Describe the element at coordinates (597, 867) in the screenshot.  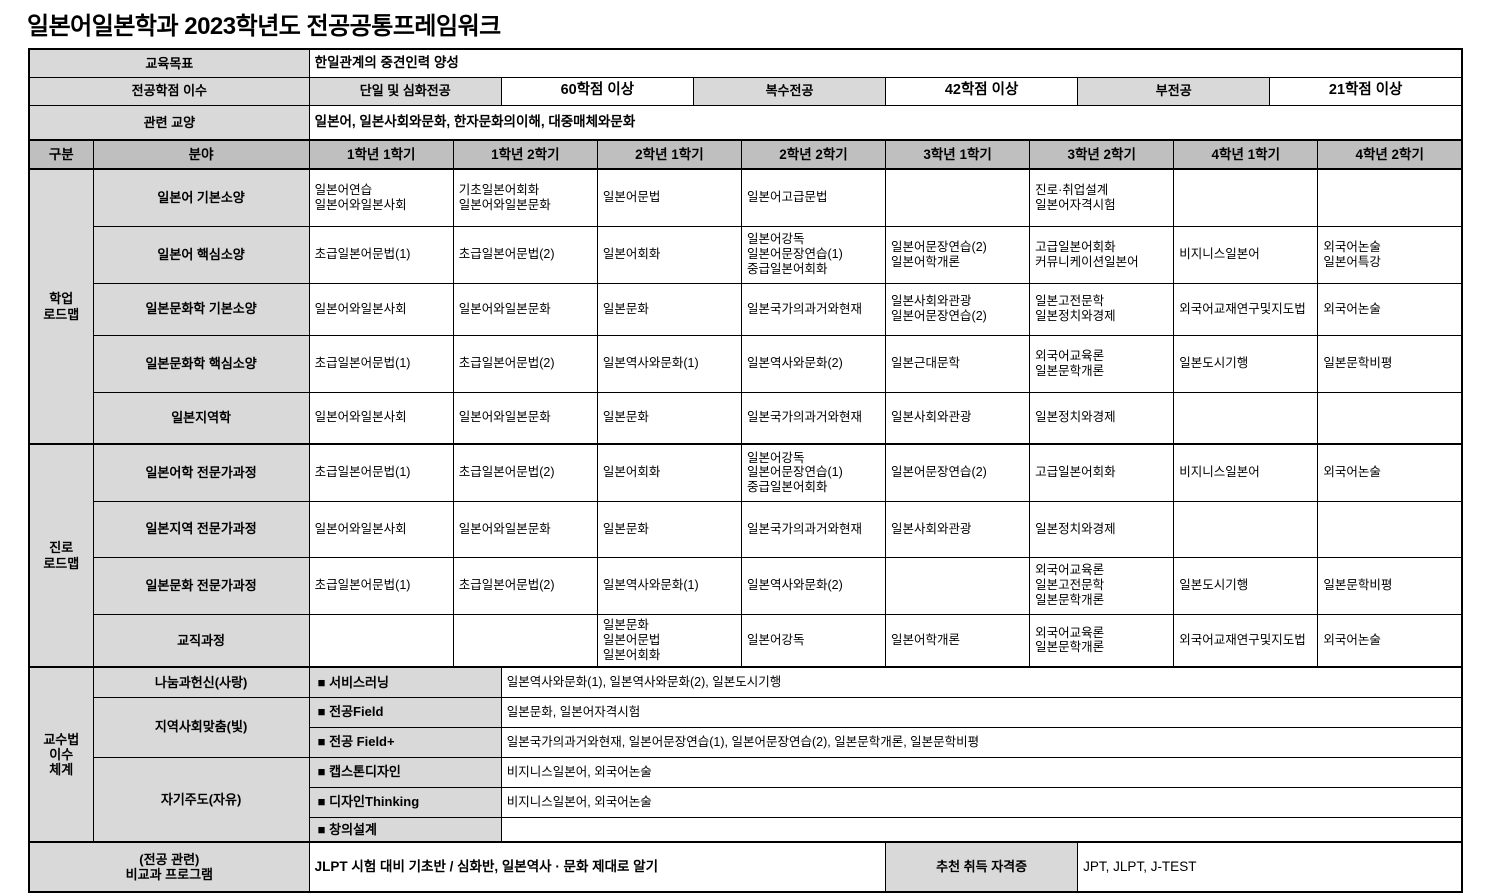
I see `extracurricular-program: JLPT 시험 대비 기초반 / 심화반, 일본역사 · 문화 제대로 알기` at that location.